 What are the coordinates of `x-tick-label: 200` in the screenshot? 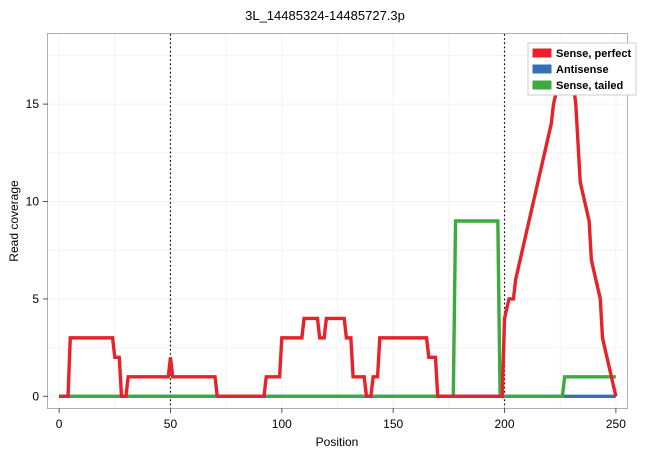 It's located at (505, 424).